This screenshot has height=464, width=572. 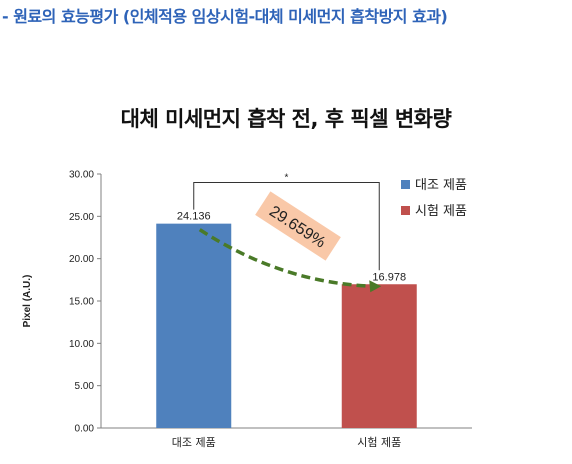 What do you see at coordinates (225, 16) in the screenshot?
I see `page-header: - 원료의 효능평가 (인체적용 임상시험-대체 미세먼지 흡착방지 효과)` at bounding box center [225, 16].